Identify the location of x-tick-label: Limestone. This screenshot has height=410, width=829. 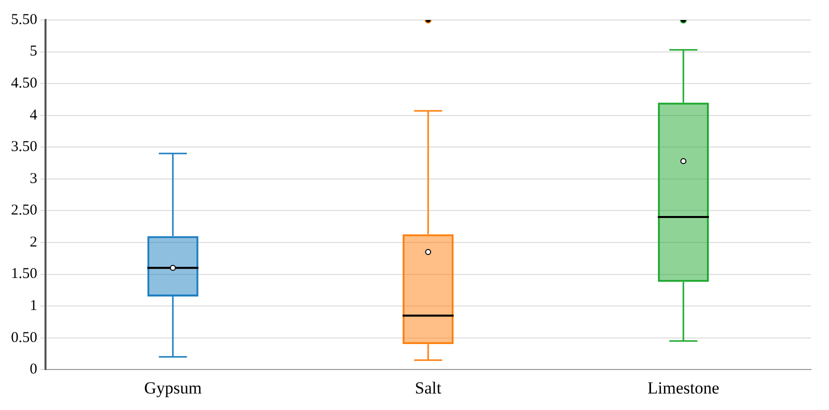
(683, 388).